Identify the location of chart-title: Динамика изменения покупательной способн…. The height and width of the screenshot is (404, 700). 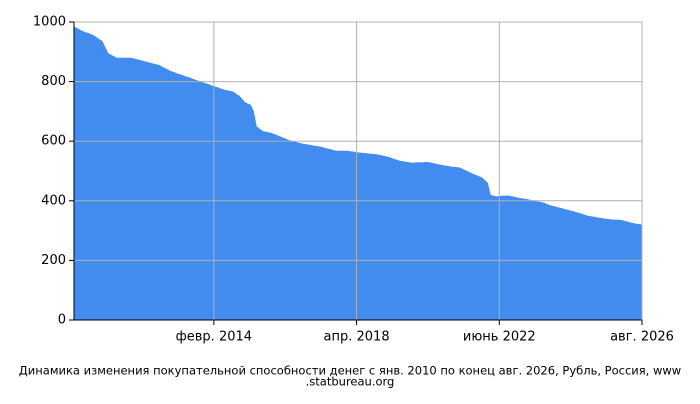
(350, 371).